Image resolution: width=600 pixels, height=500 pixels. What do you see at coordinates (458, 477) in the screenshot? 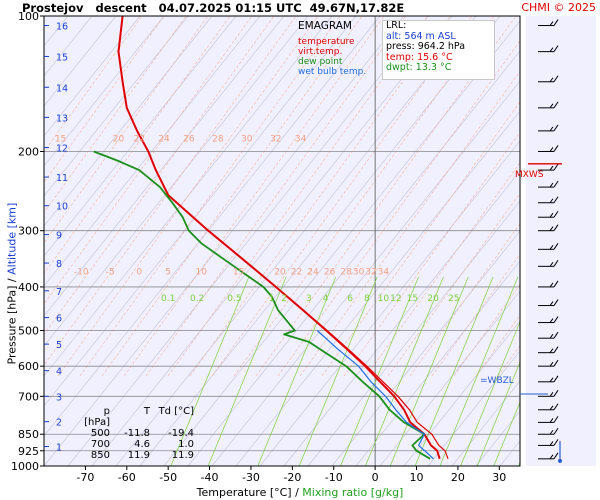
I see `x-tick-label: 20` at bounding box center [458, 477].